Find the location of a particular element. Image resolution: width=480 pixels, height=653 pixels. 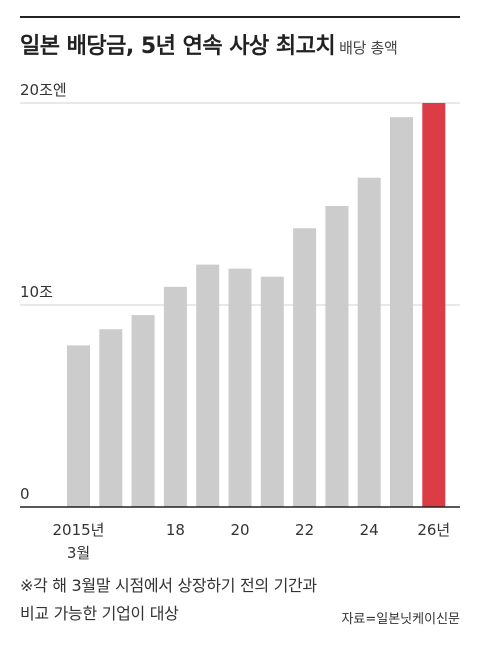

x-tick-label: 26년 is located at coordinates (433, 530).